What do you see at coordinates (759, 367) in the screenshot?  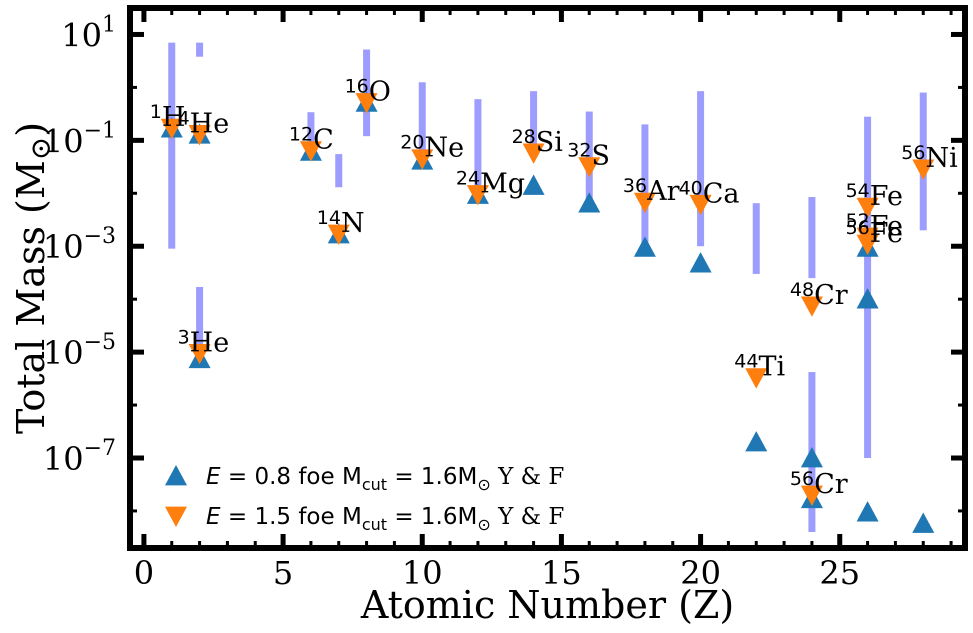 I see `element-label-12: 44Ti` at bounding box center [759, 367].